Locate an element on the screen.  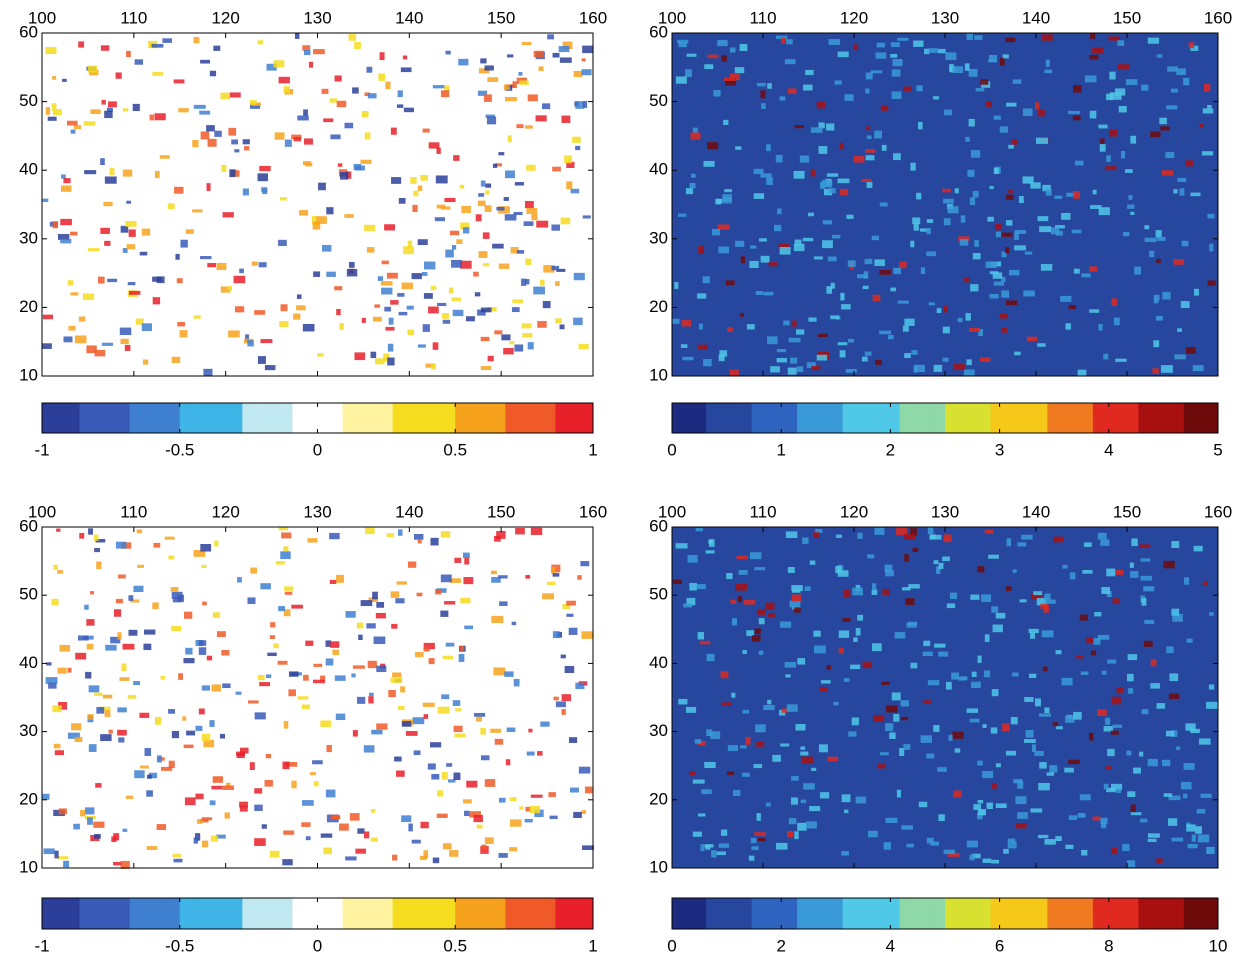
x-tick-label: 130 is located at coordinates (317, 511).